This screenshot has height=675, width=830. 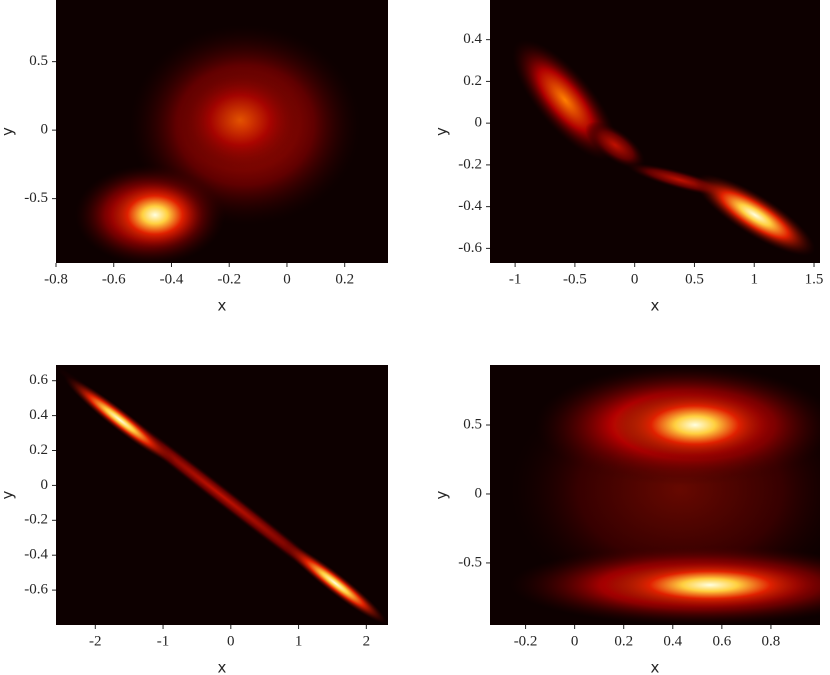 I want to click on x-tick-label: 1.5, so click(x=814, y=279).